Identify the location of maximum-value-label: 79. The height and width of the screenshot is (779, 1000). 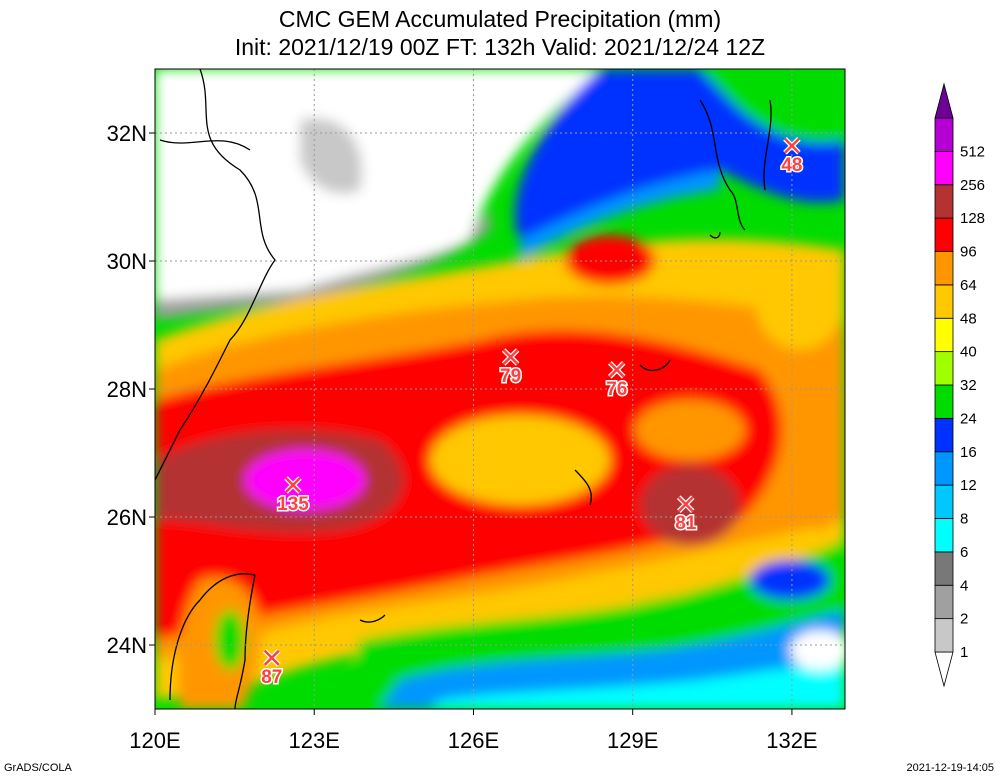
(510, 376).